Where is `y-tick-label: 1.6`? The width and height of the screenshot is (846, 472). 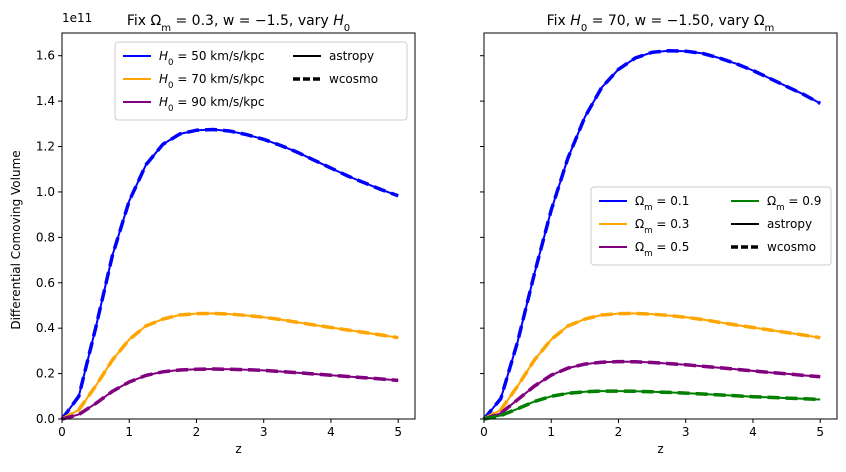 y-tick-label: 1.6 is located at coordinates (45, 56).